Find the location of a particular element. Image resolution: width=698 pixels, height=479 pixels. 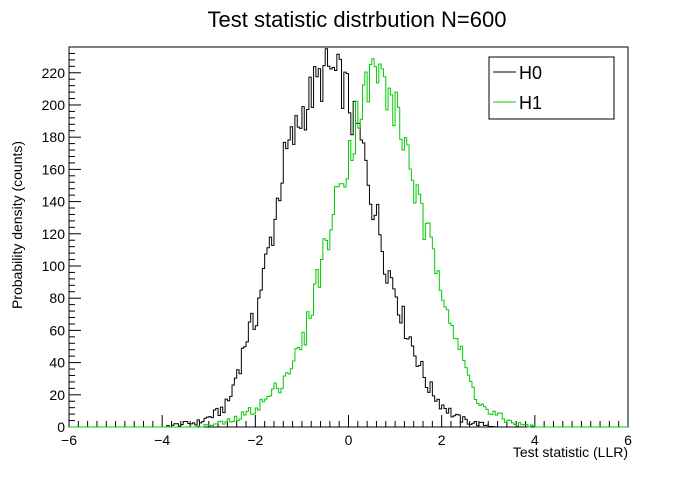

y-tick-label: 40 is located at coordinates (57, 363).